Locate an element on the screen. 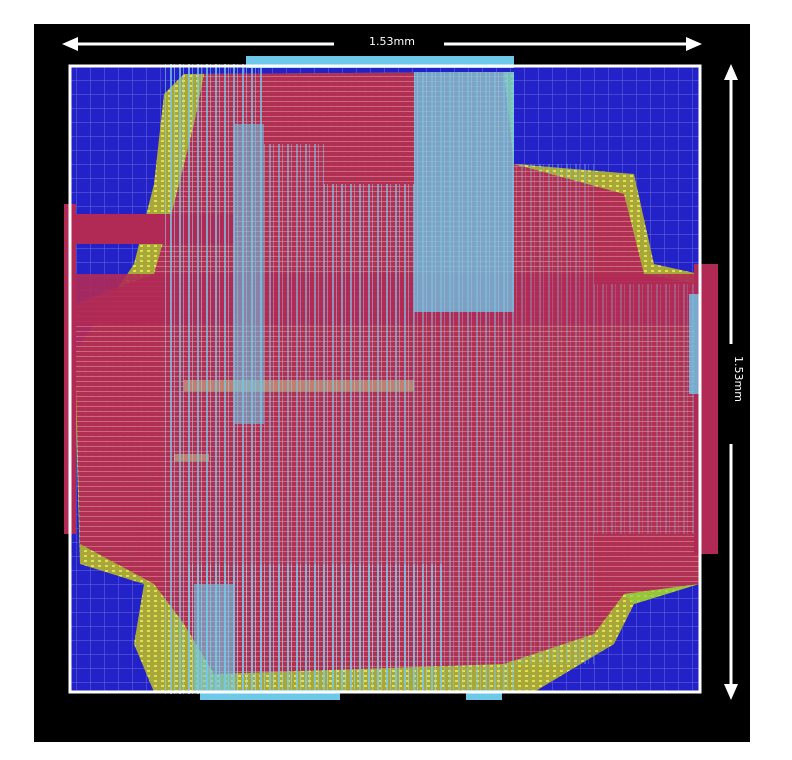 The height and width of the screenshot is (760, 792). width-dimension-arrow is located at coordinates (382, 44).